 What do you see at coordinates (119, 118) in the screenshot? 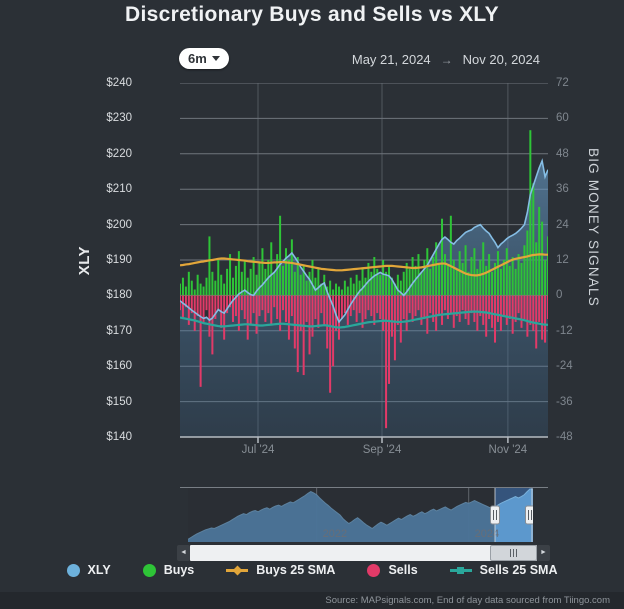
I see `left-axis-tick: $230` at bounding box center [119, 118].